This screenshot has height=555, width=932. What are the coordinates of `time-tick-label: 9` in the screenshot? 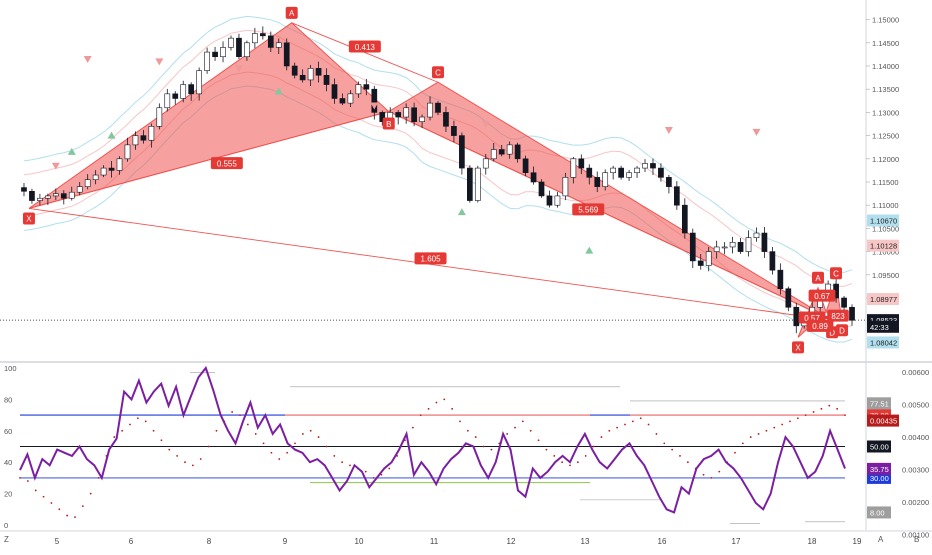 It's located at (285, 541).